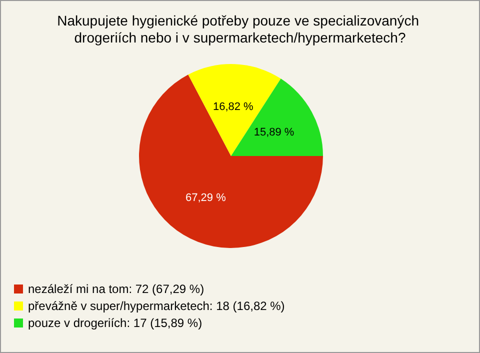 This screenshot has width=480, height=353. I want to click on data-label: 15,89 %, so click(274, 132).